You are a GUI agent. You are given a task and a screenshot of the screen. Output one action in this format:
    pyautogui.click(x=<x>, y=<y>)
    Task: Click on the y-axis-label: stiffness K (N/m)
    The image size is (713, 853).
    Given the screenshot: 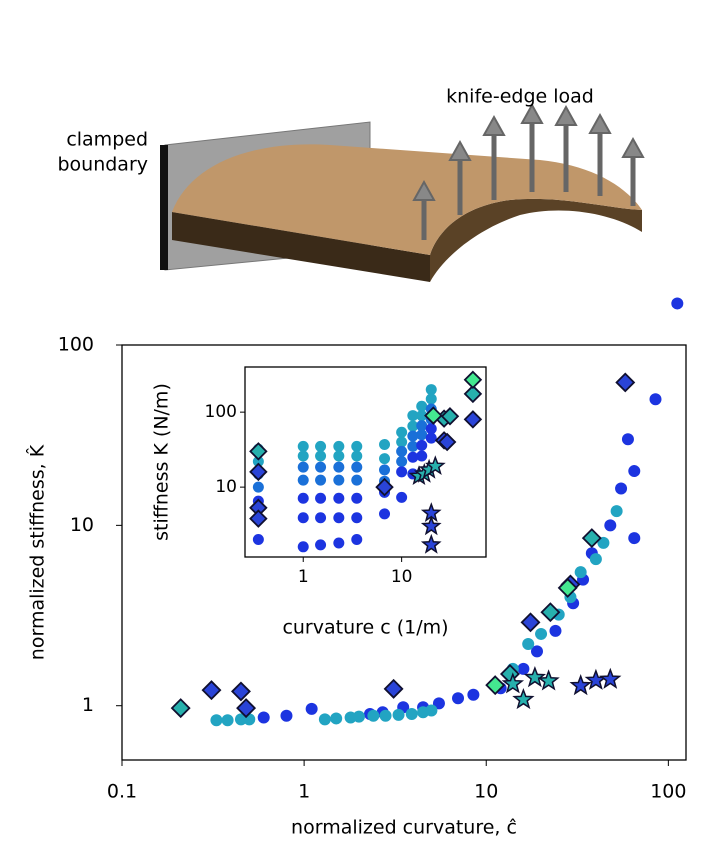 What is the action you would take?
    pyautogui.click(x=162, y=462)
    